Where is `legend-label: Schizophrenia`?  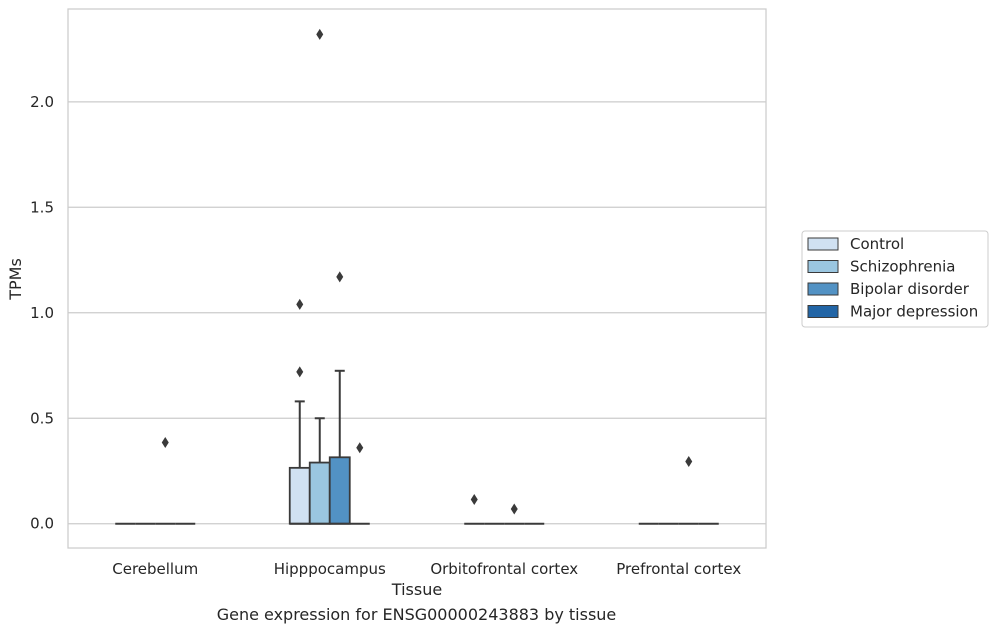 legend-label: Schizophrenia is located at coordinates (902, 267).